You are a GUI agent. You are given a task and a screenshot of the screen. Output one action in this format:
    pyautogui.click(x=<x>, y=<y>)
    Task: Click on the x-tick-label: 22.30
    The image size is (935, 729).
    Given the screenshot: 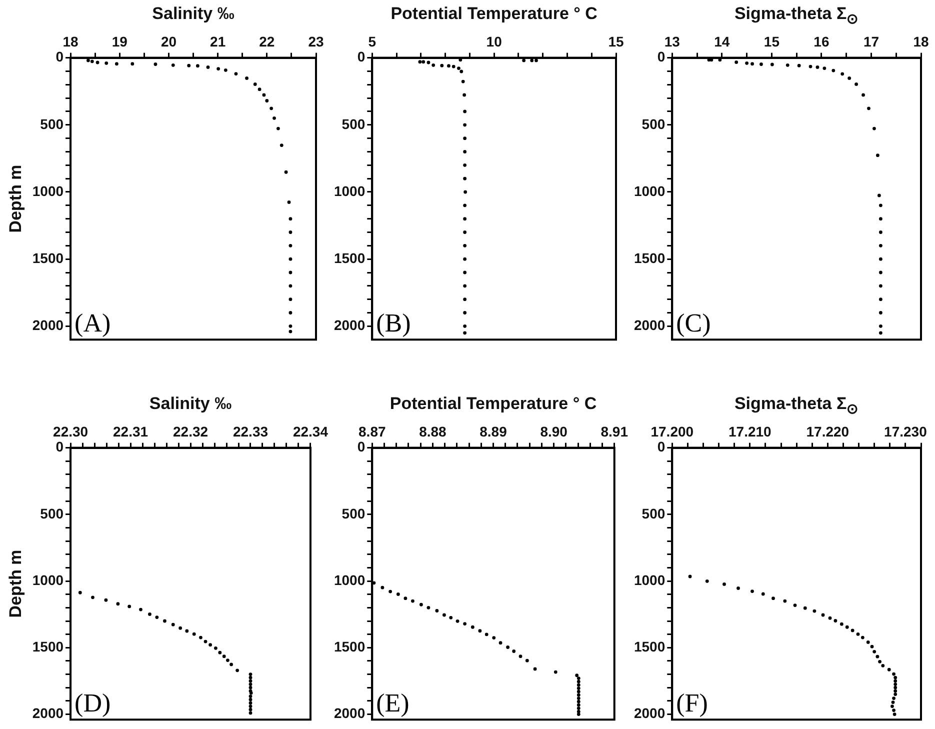 What is the action you would take?
    pyautogui.click(x=70, y=431)
    